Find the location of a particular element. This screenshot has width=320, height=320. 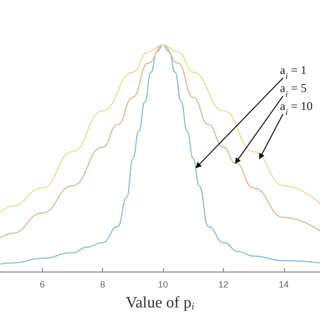

annotation: a$_{i}$ = 1 is located at coordinates (293, 72).